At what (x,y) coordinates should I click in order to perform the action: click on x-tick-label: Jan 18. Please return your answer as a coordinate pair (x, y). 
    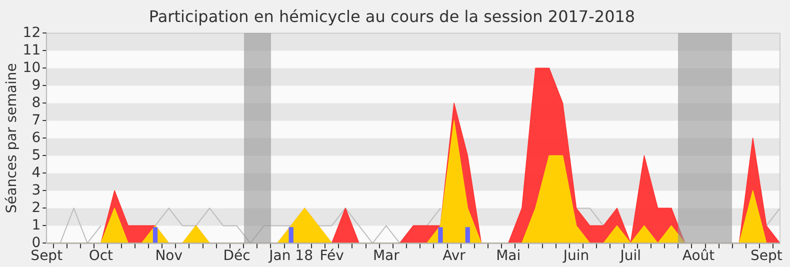
    Looking at the image, I should click on (291, 256).